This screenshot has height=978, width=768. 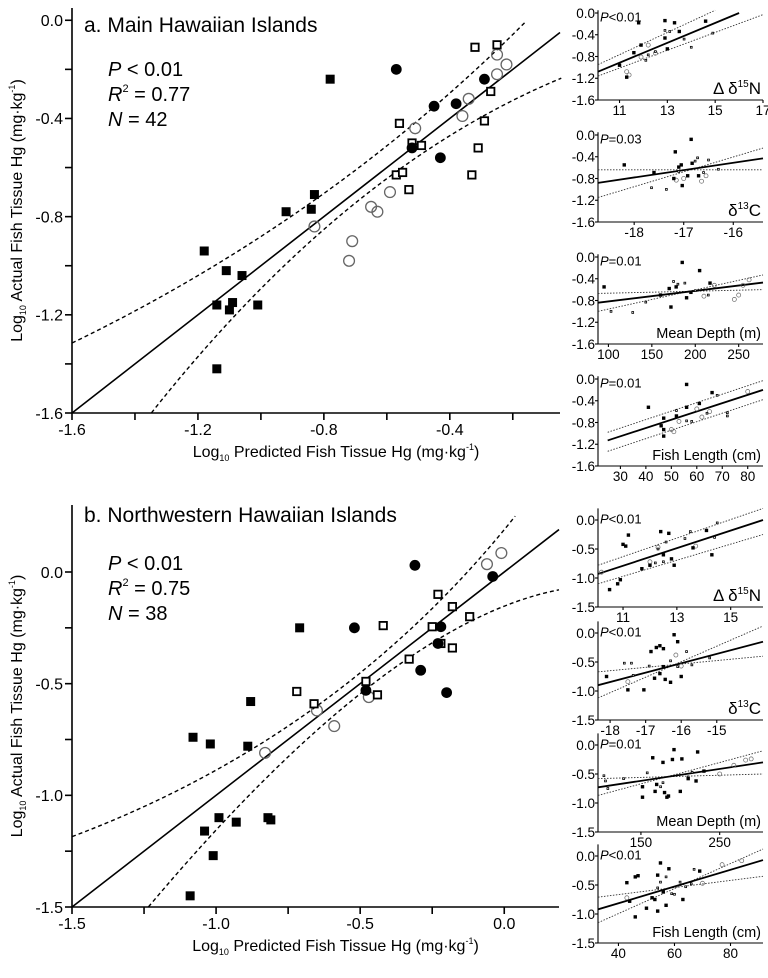 What do you see at coordinates (604, 743) in the screenshot?
I see `p-symbol: P` at bounding box center [604, 743].